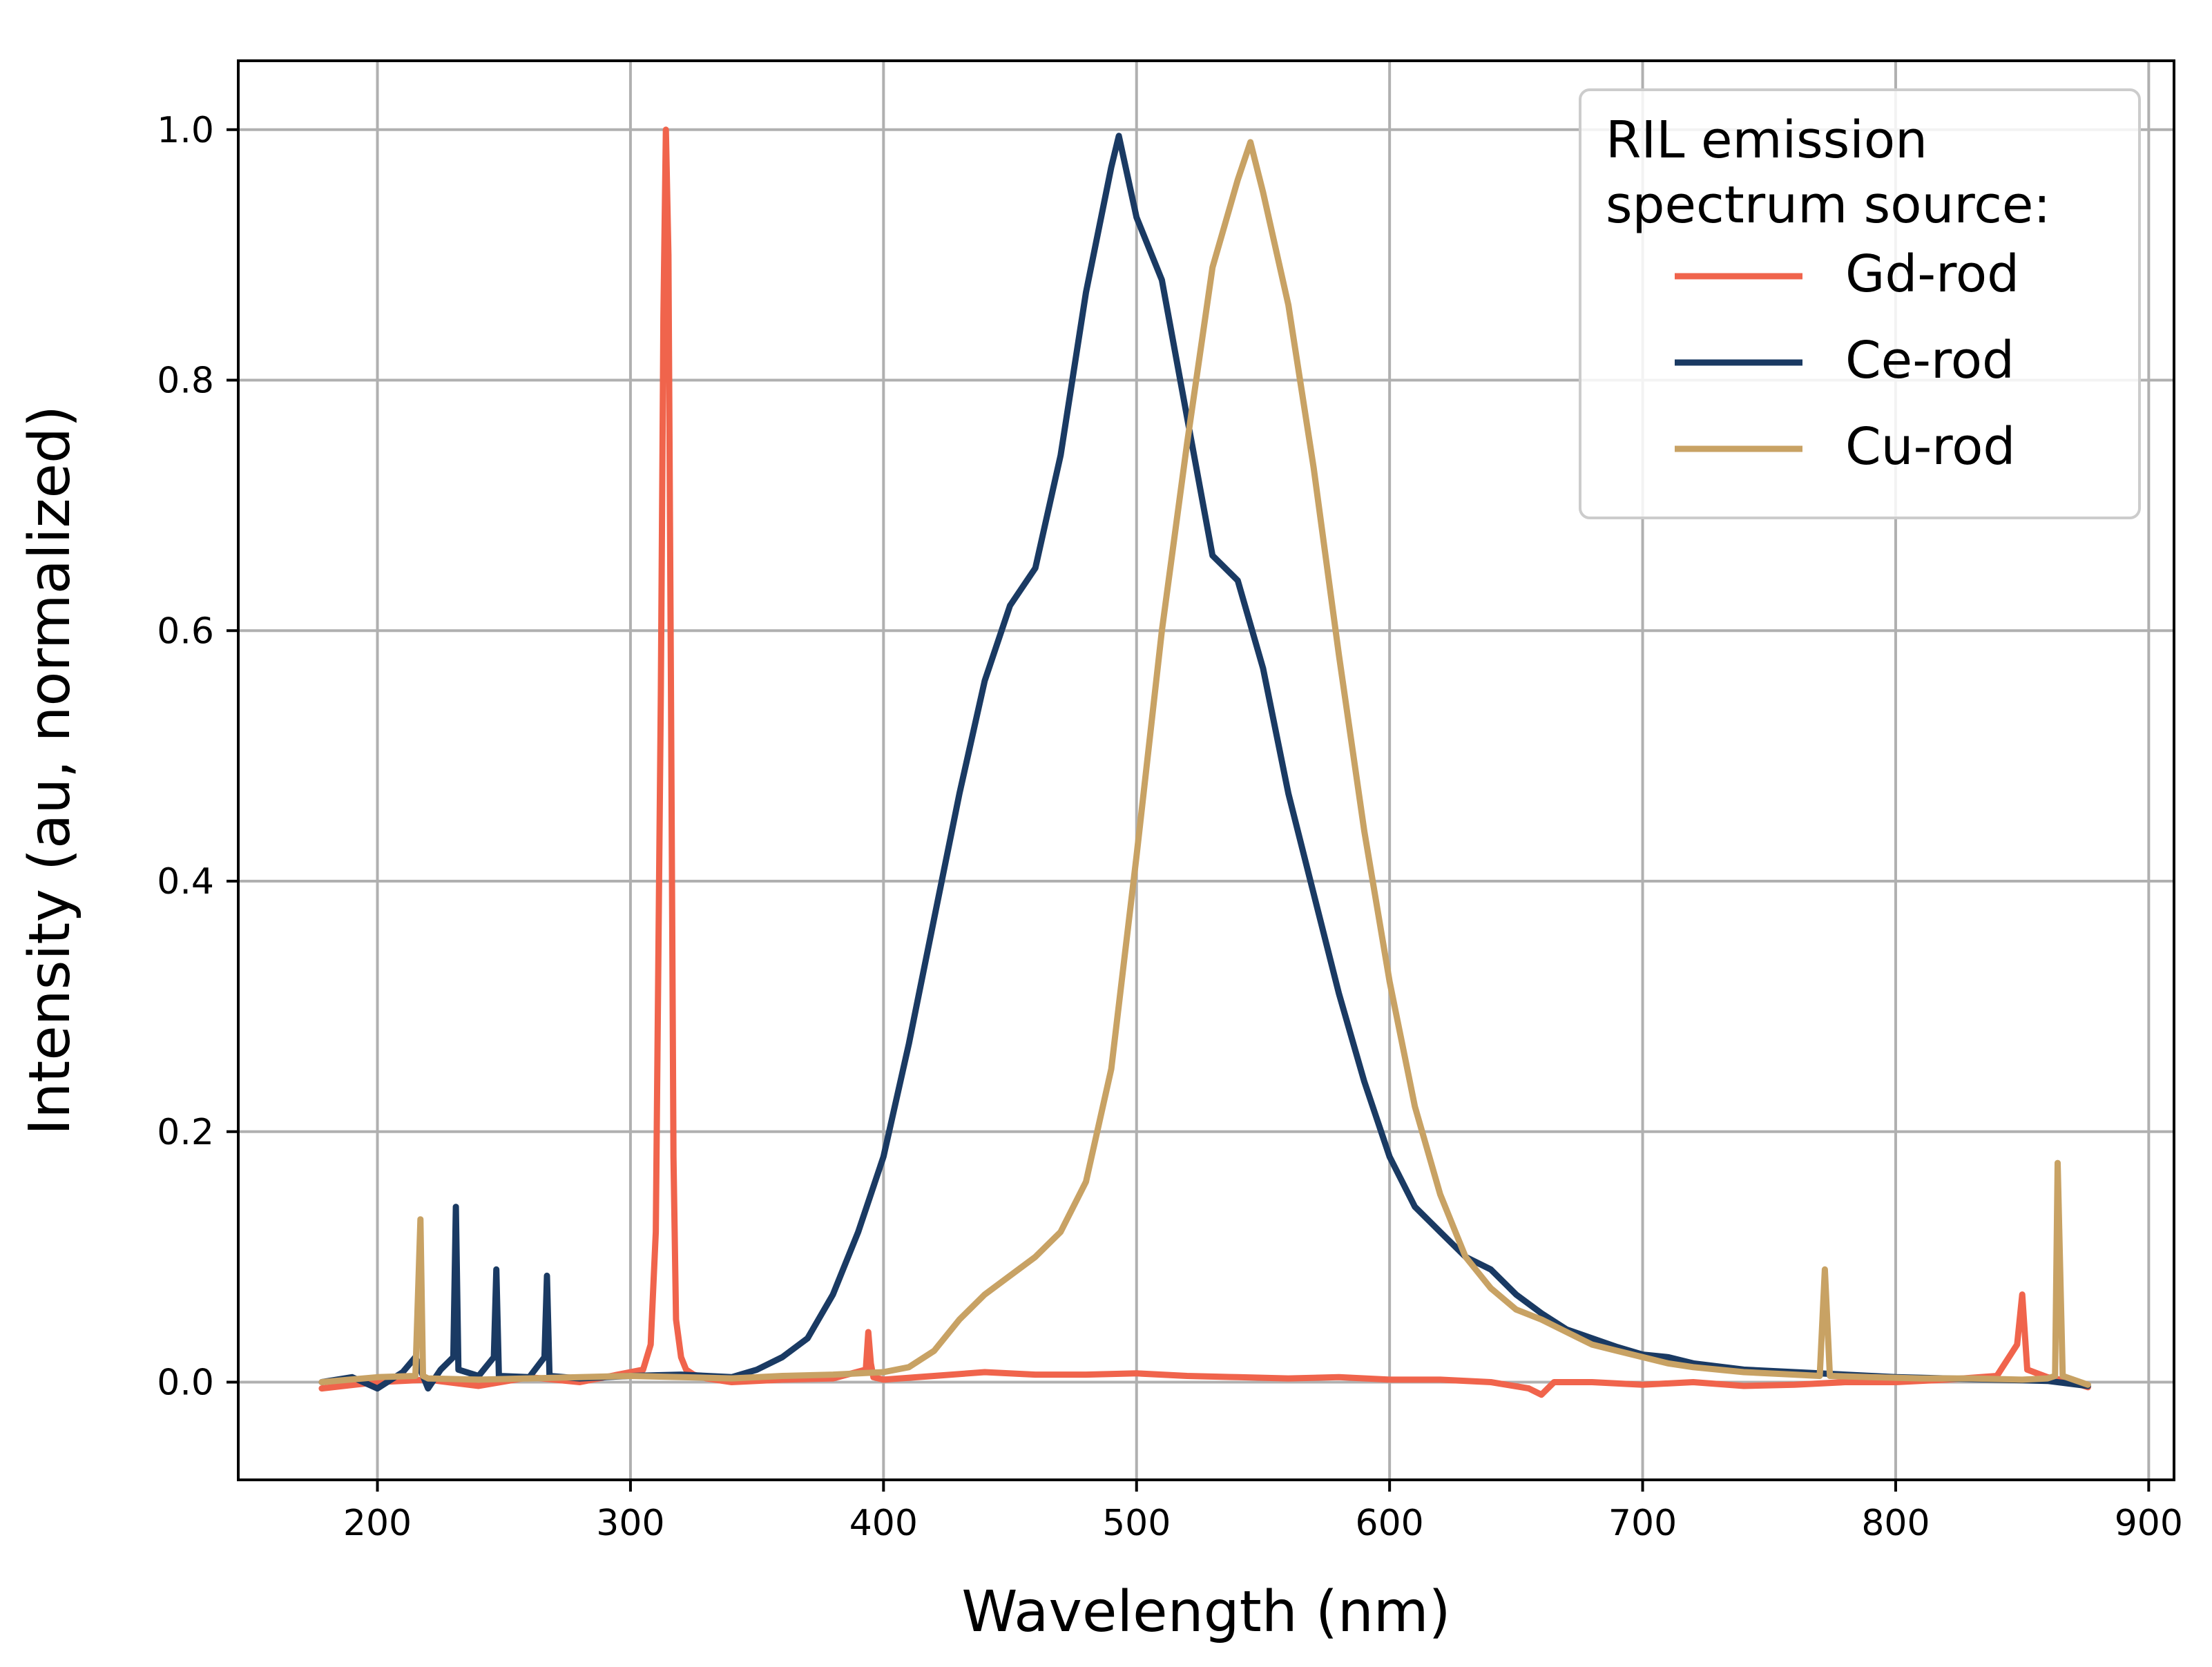  I want to click on y-tick-label: 0.0, so click(185, 1383).